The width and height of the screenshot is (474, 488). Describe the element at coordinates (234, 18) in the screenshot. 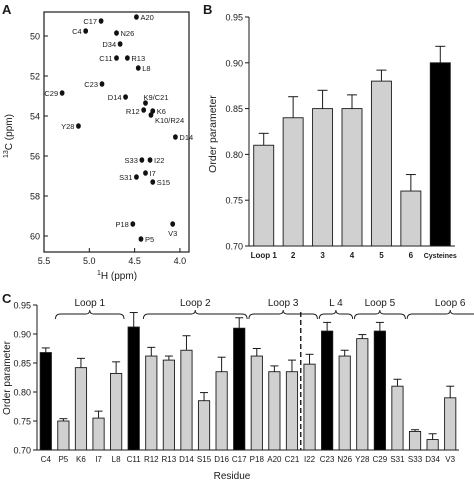

I see `b-ytick-label: 0.95` at that location.